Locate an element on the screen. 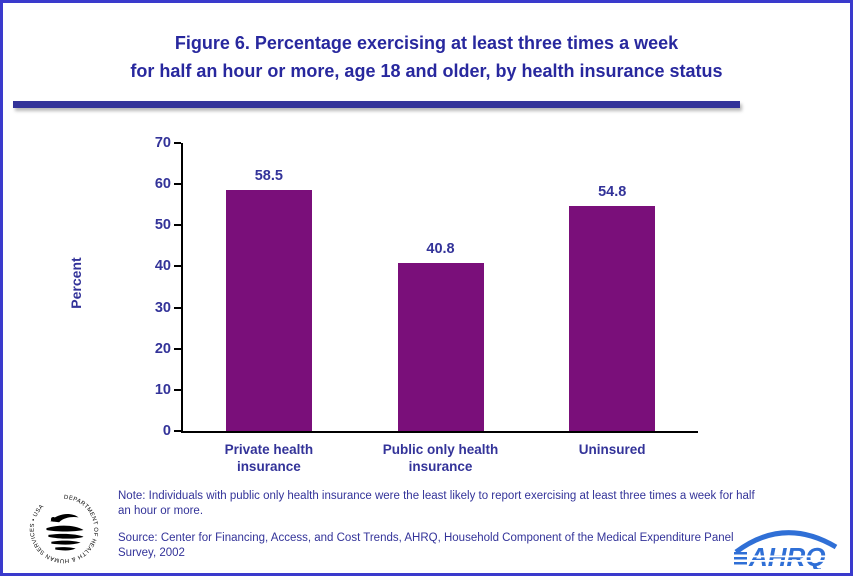 This screenshot has width=853, height=576. bar-group: 58.5 is located at coordinates (269, 287).